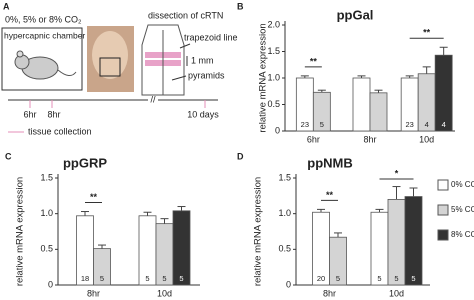 This screenshot has height=300, width=474. Describe the element at coordinates (110, 55) in the screenshot. I see `brain-stem` at that location.